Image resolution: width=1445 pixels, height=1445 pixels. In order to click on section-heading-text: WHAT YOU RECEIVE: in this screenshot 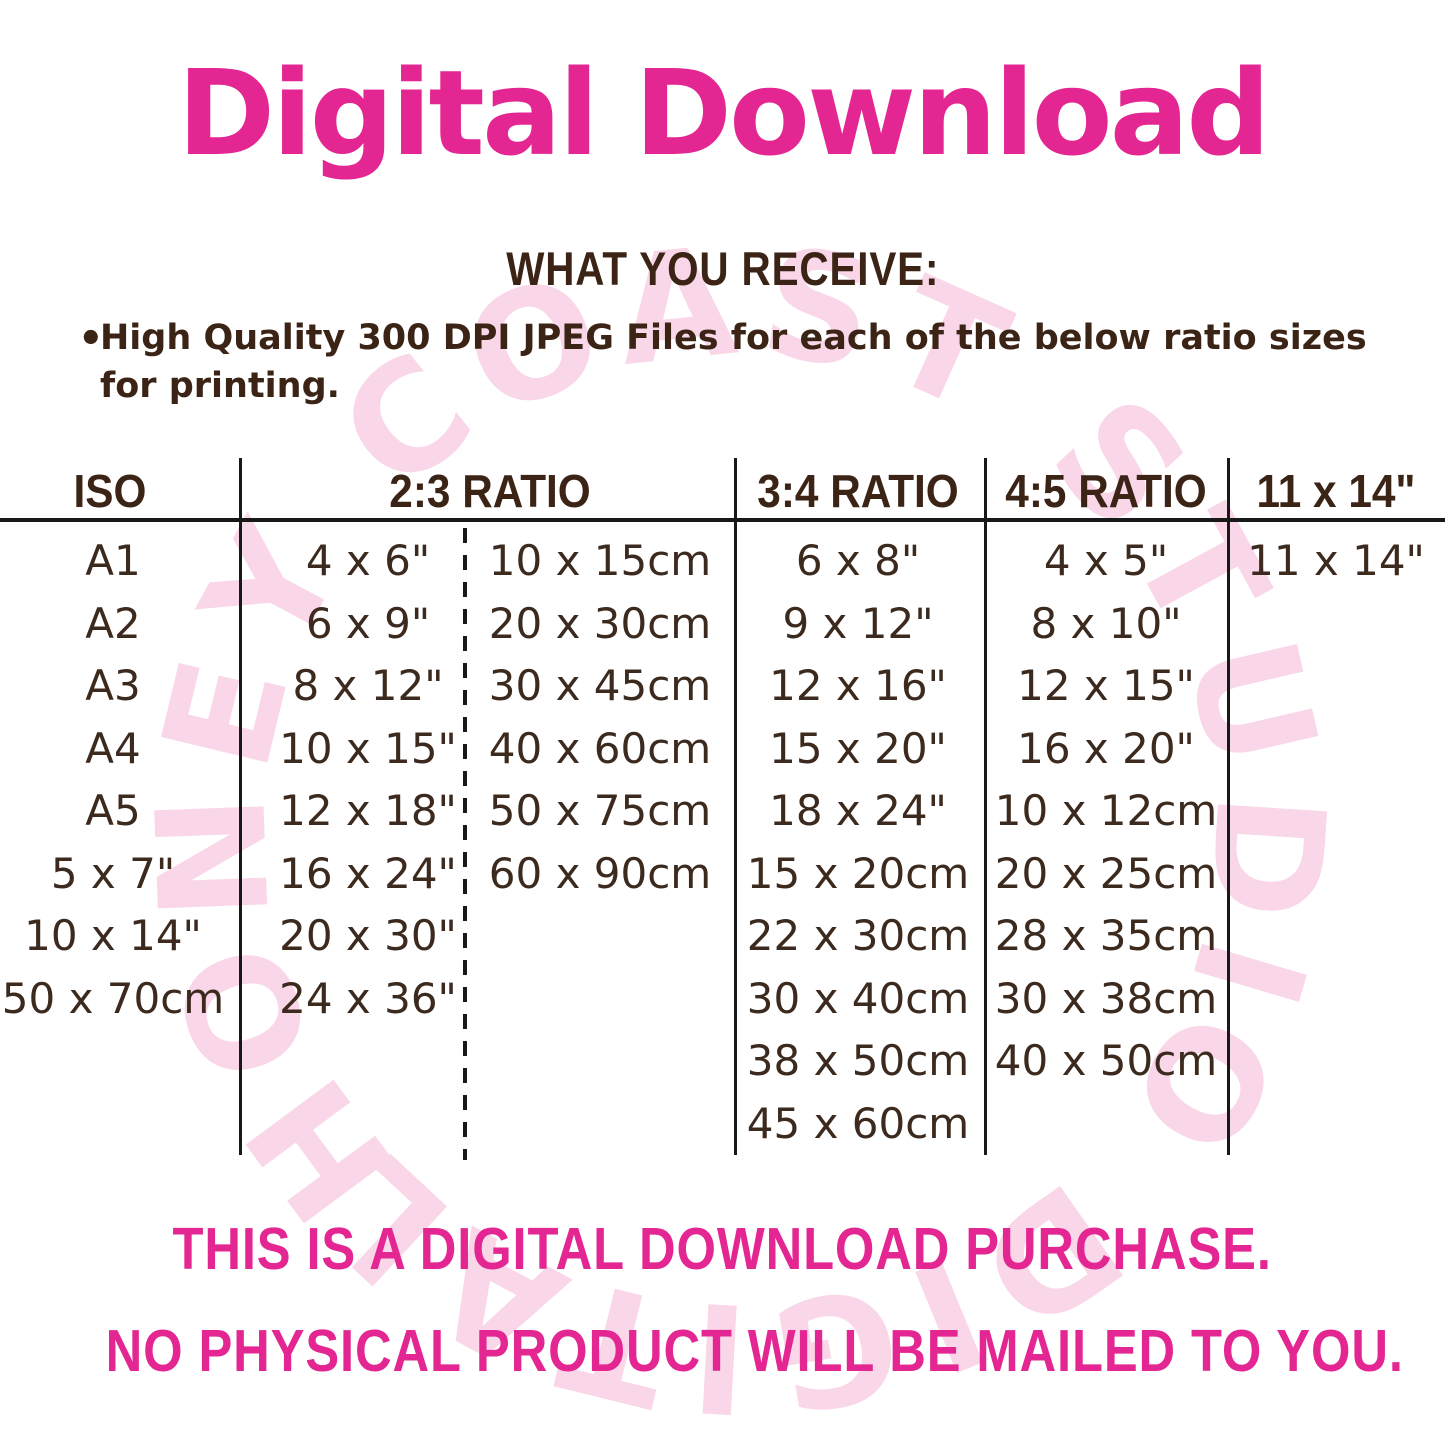, I will do `click(722, 268)`.